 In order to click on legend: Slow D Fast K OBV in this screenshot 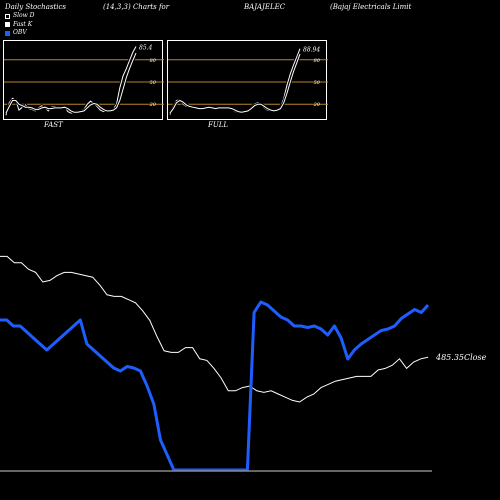, I will do `click(20, 25)`.